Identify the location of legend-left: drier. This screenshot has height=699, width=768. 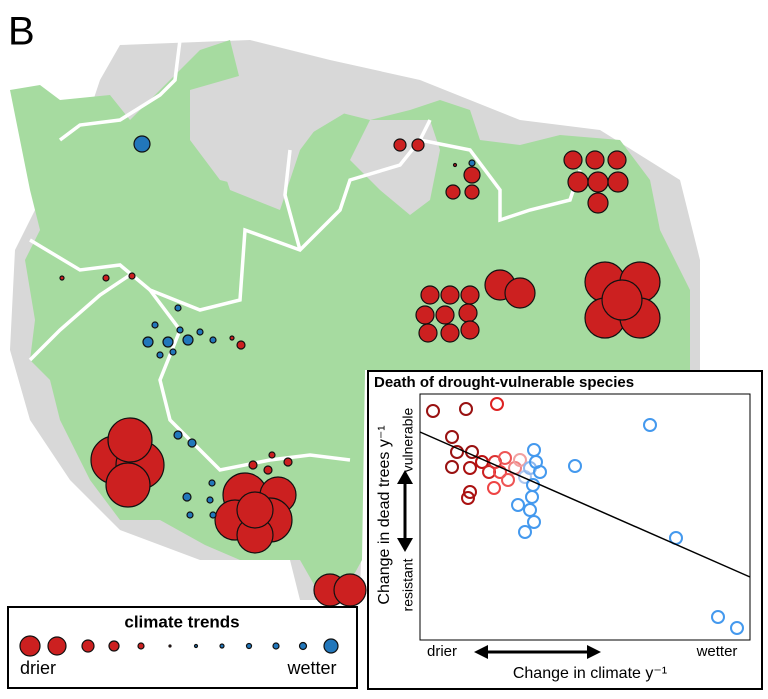
(38, 668).